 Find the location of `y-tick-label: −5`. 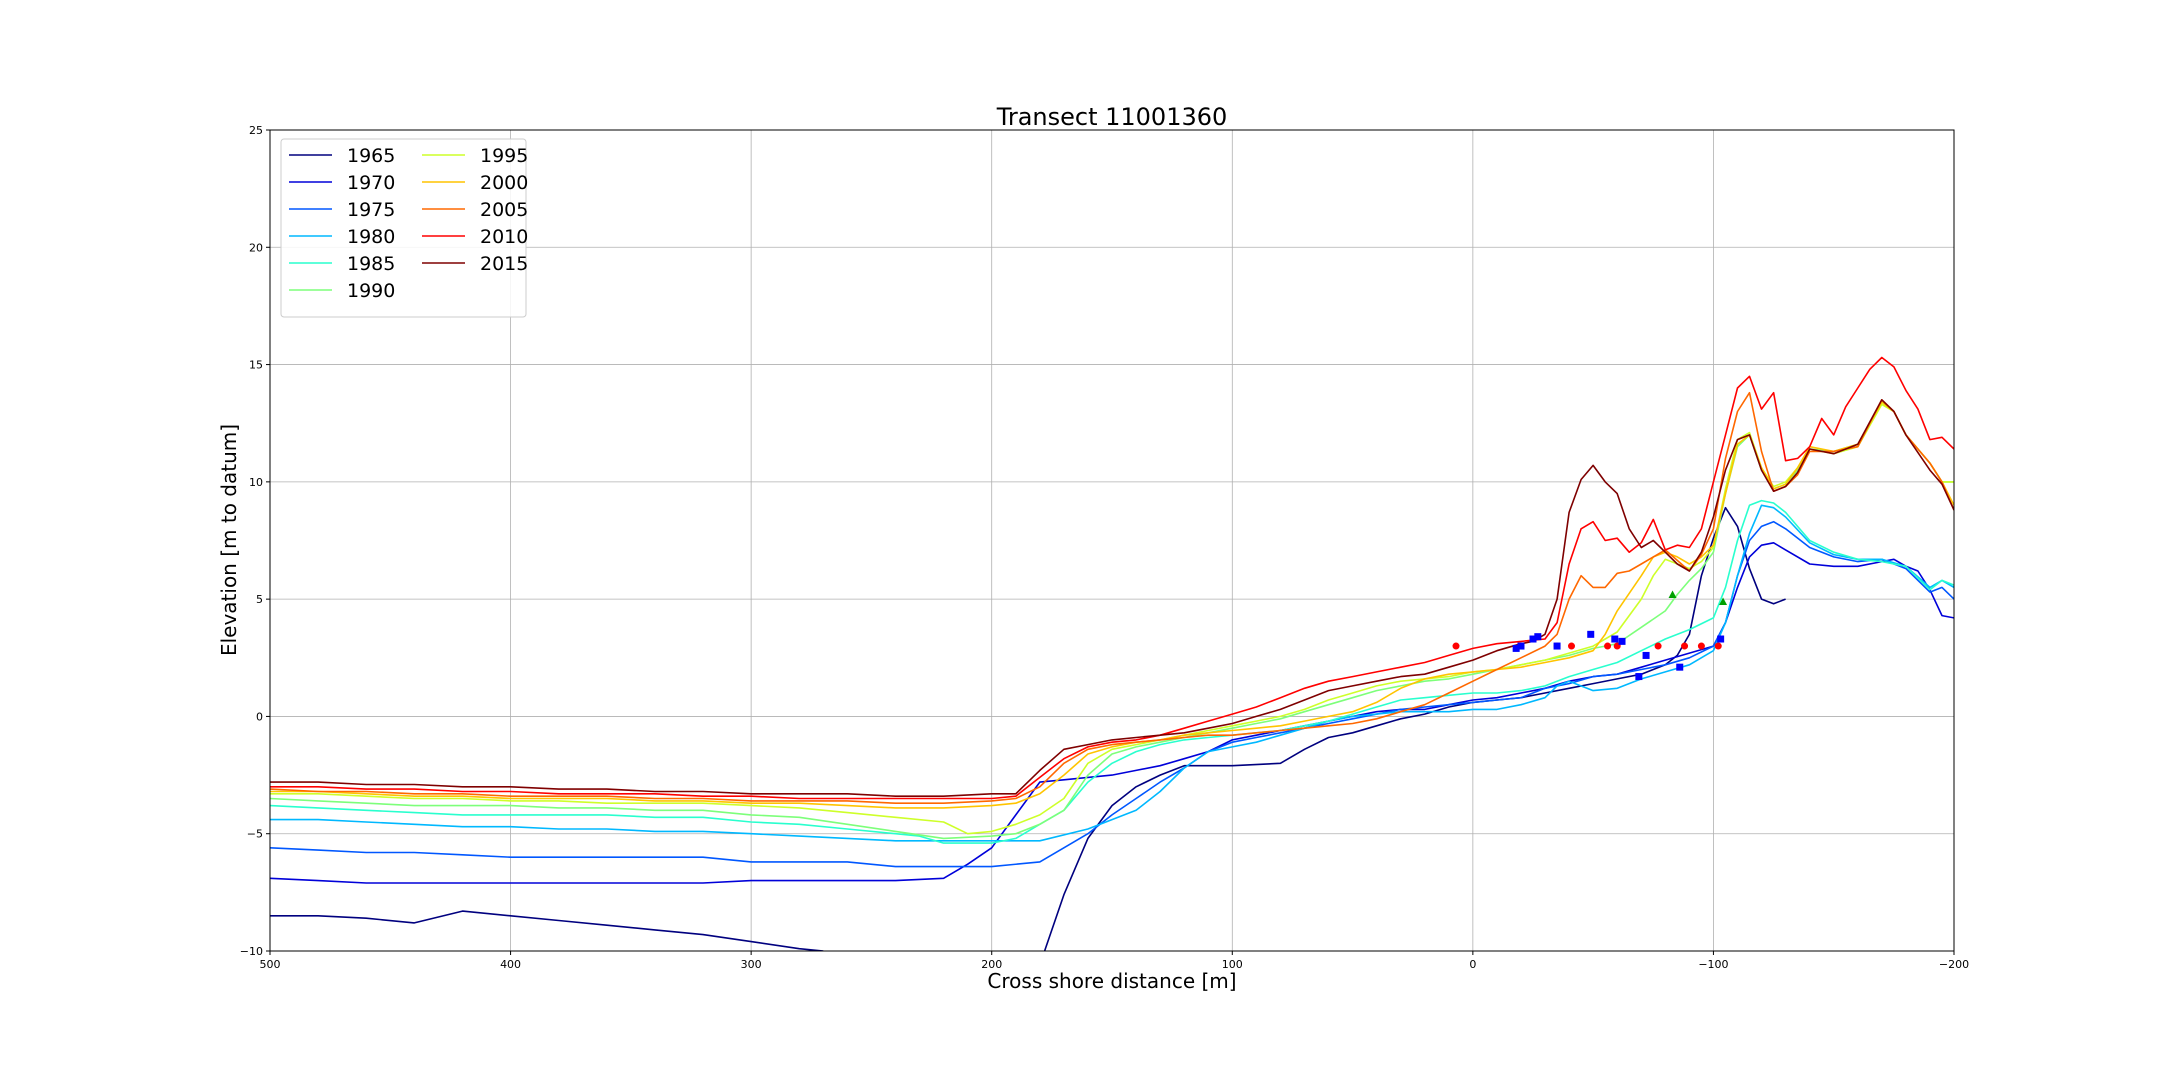

y-tick-label: −5 is located at coordinates (255, 834).